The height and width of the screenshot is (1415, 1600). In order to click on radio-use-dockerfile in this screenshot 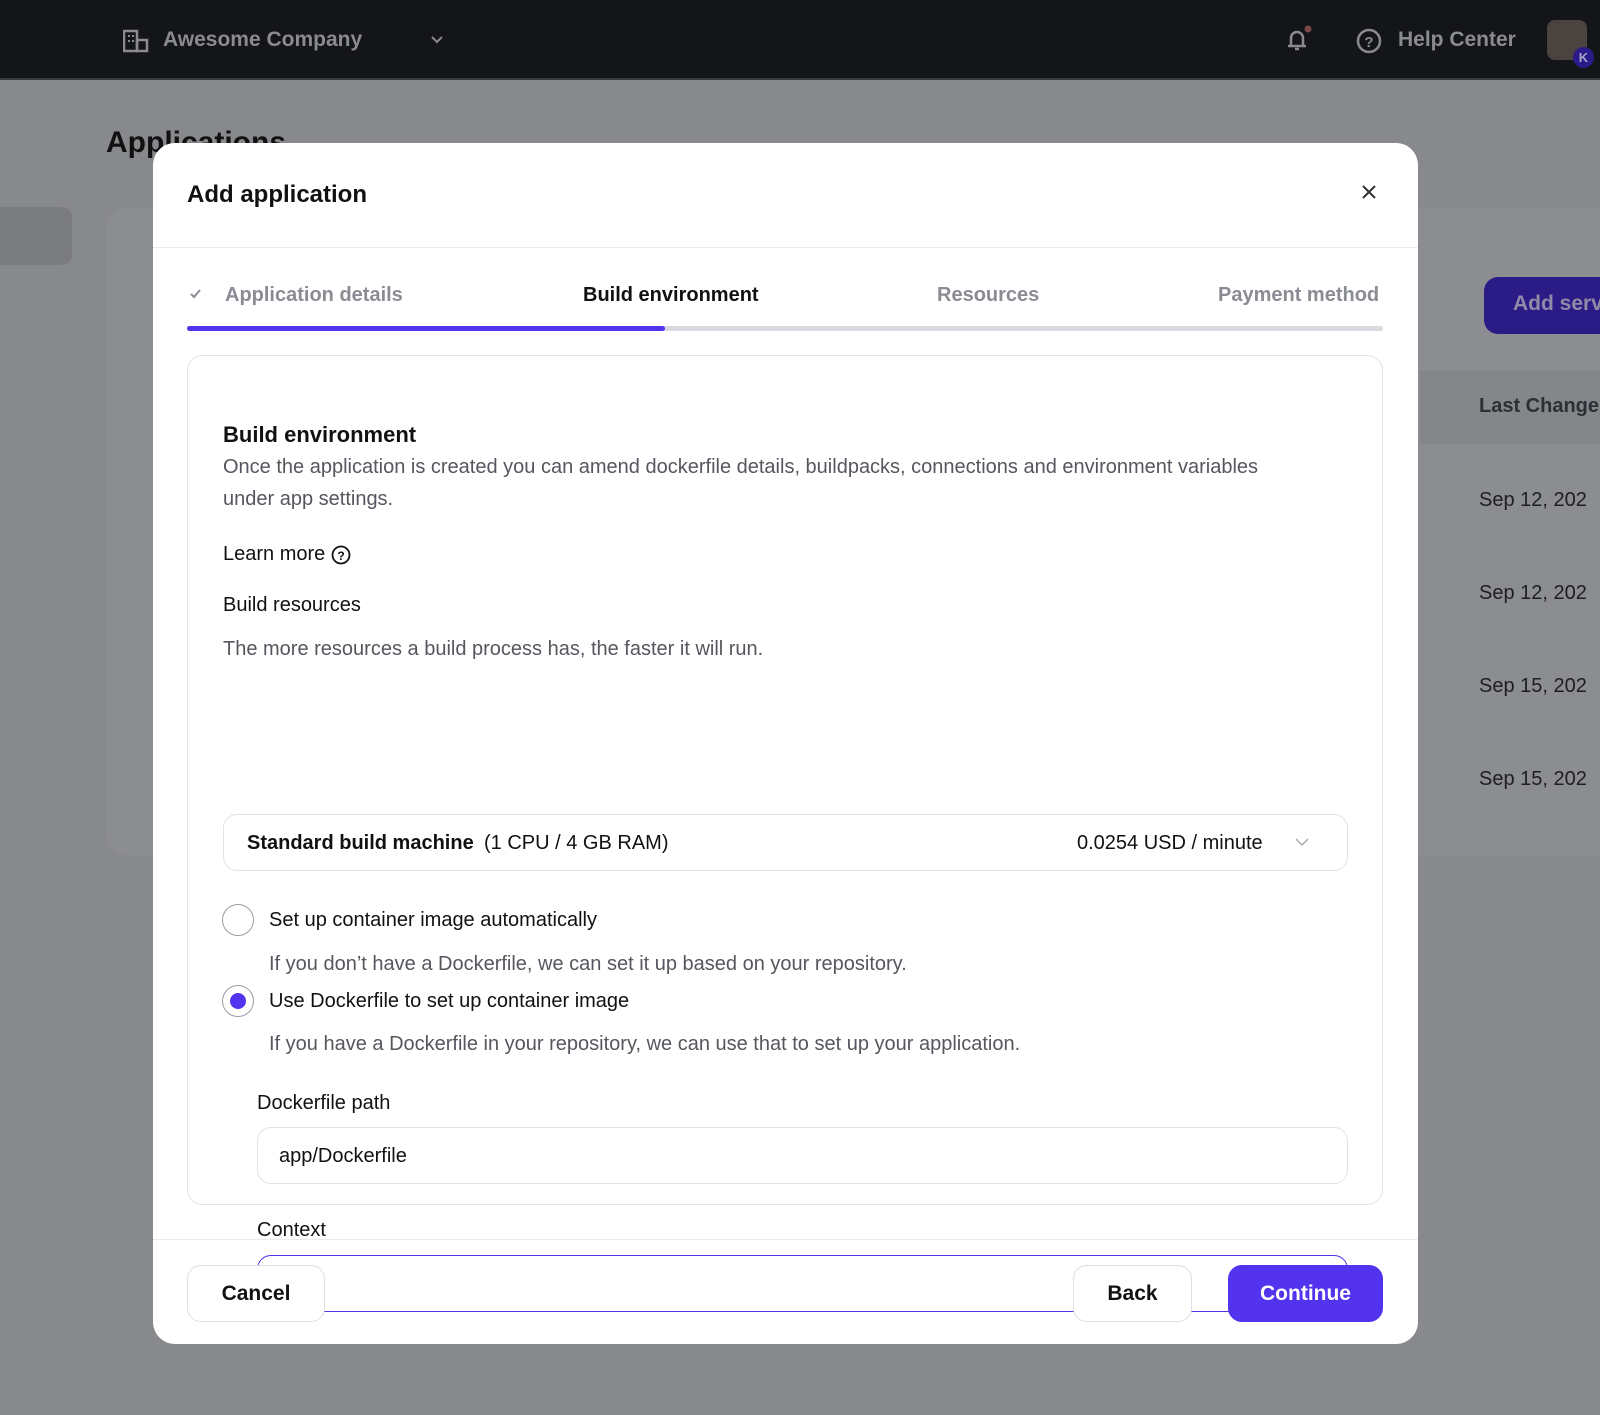, I will do `click(238, 1001)`.